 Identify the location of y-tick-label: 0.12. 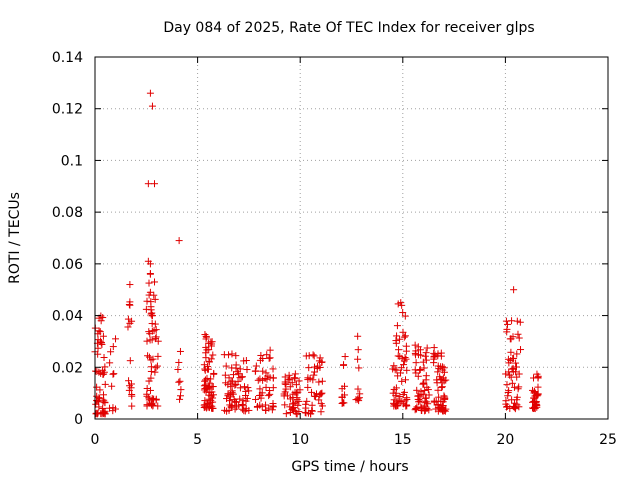
(67, 110).